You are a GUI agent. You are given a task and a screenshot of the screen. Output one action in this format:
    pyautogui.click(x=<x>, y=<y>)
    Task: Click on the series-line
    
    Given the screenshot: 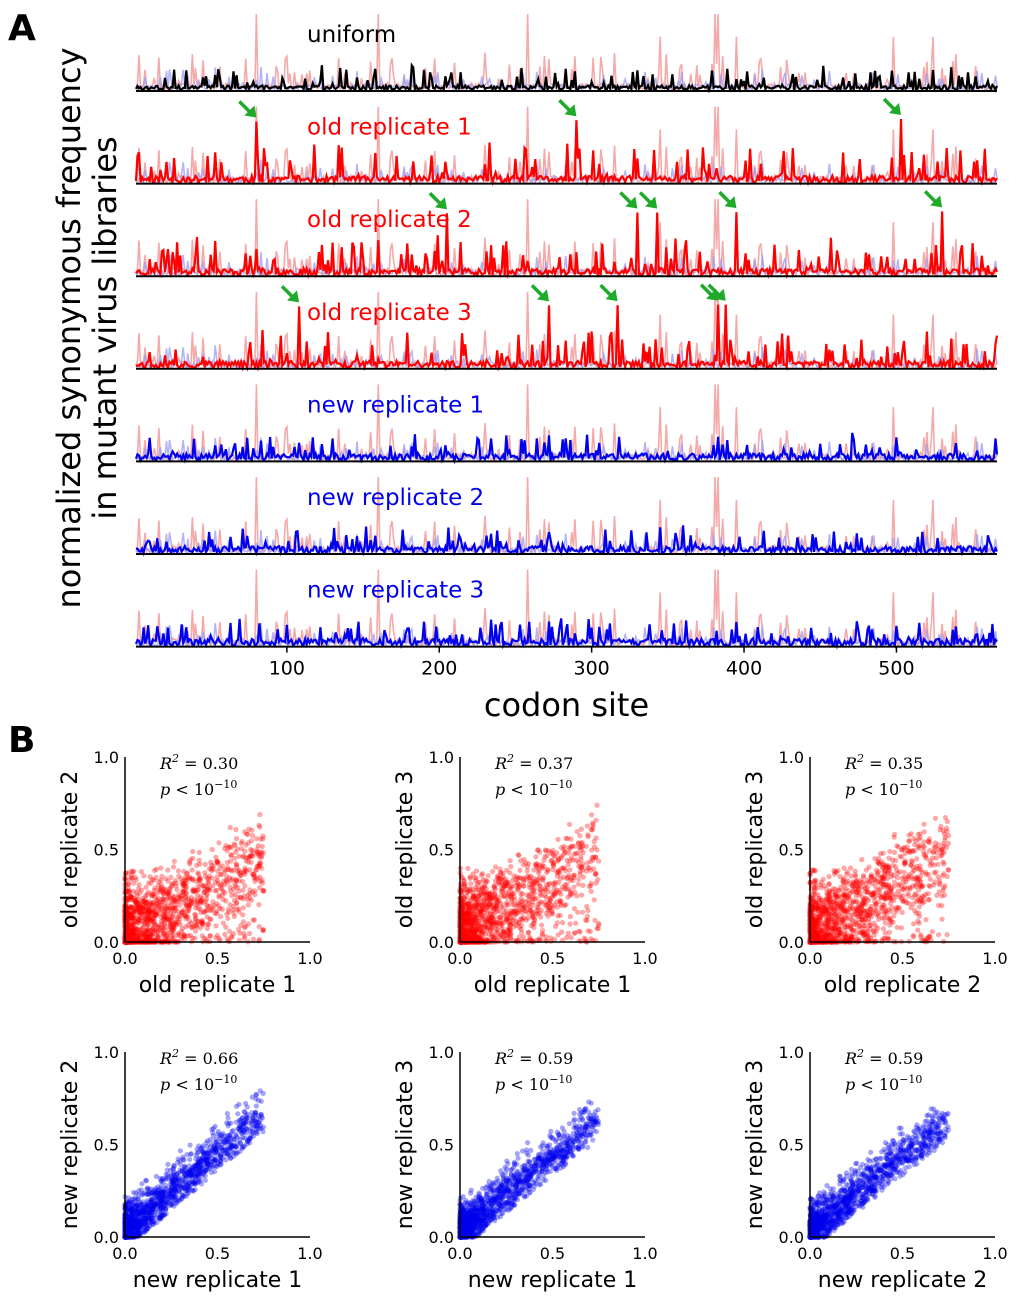 What is the action you would take?
    pyautogui.click(x=566, y=245)
    